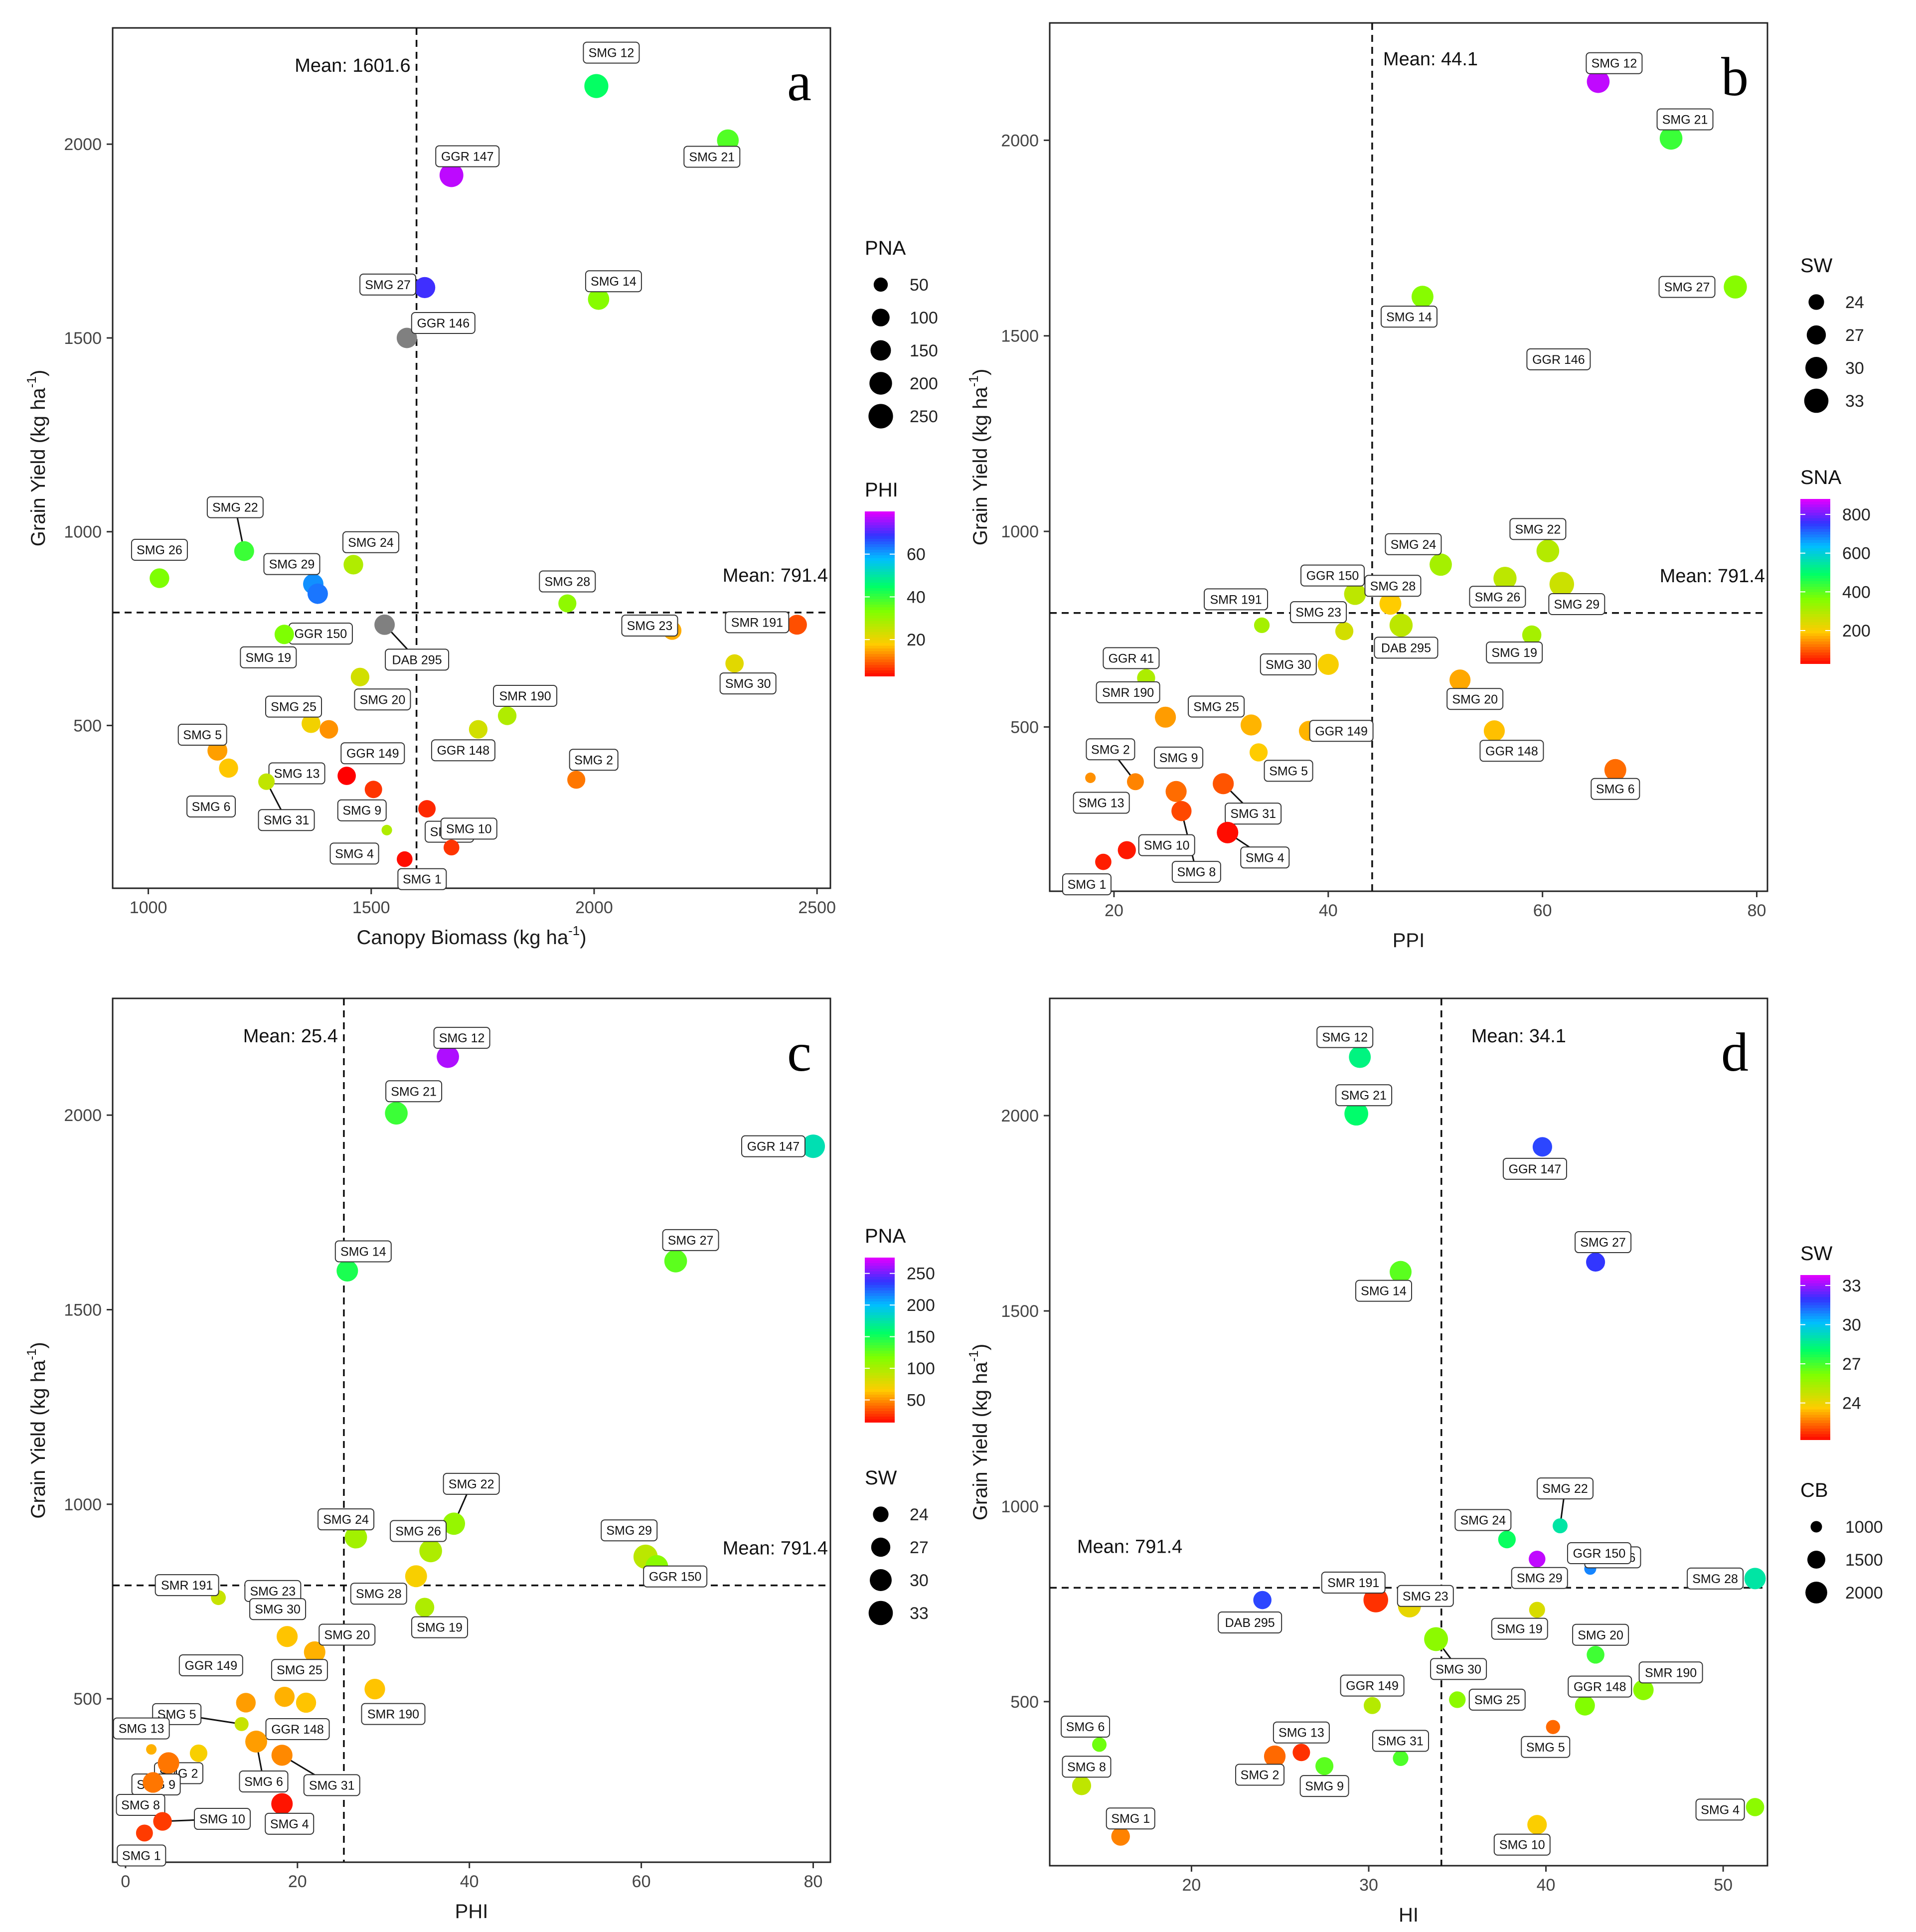 The image size is (1916, 1932). Describe the element at coordinates (817, 907) in the screenshot. I see `x-tick-label: 2500` at that location.